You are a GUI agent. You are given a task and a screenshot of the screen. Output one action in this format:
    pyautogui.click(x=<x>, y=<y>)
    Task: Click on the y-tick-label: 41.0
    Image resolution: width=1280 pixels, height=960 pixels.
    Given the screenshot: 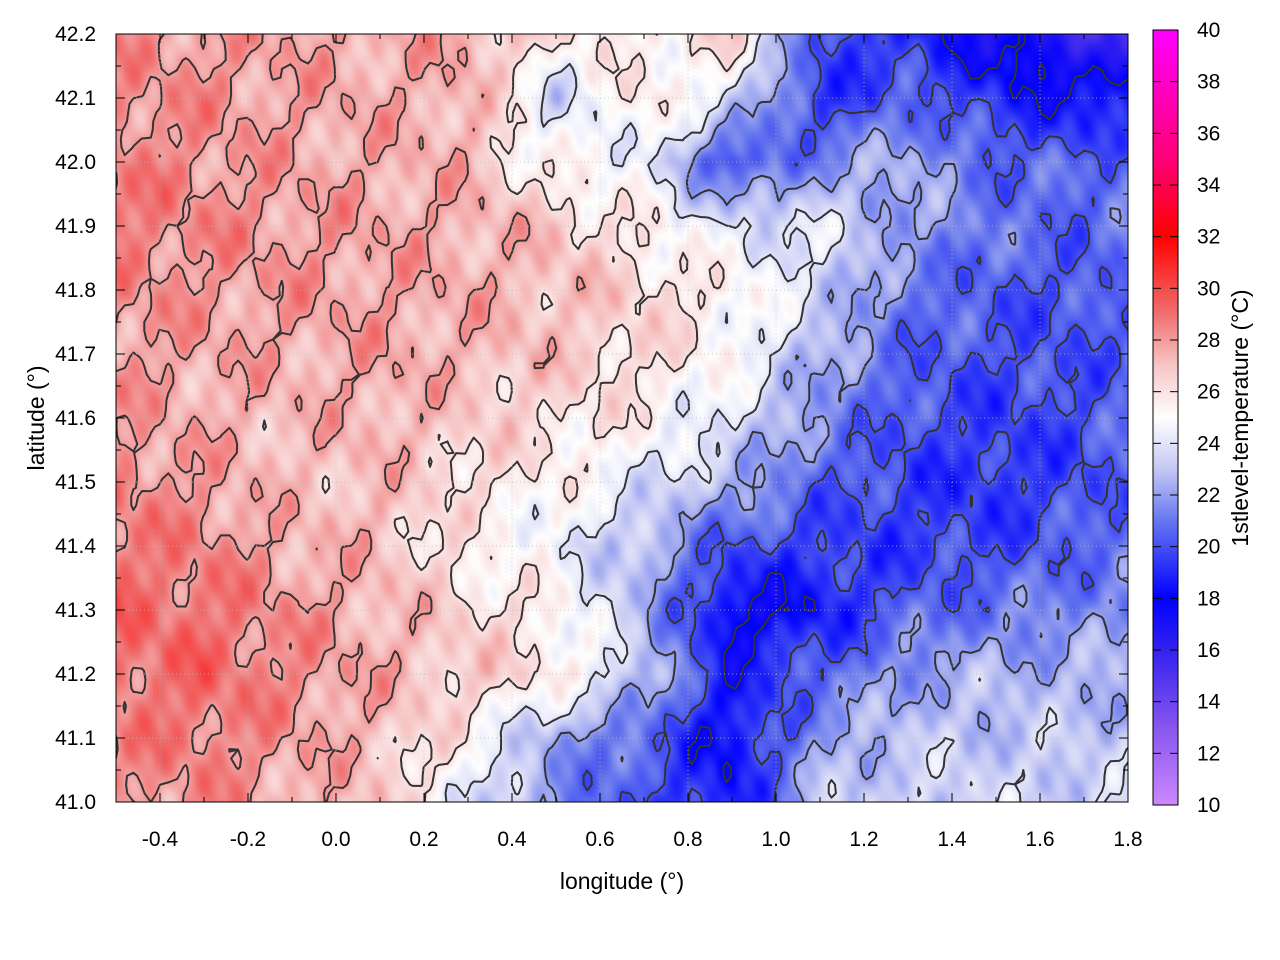 What is the action you would take?
    pyautogui.click(x=75, y=802)
    